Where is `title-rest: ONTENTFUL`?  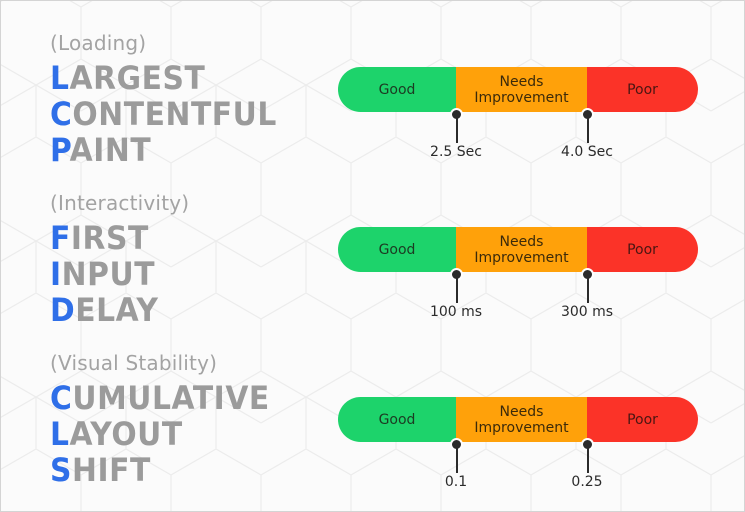
title-rest: ONTENTFUL is located at coordinates (174, 114).